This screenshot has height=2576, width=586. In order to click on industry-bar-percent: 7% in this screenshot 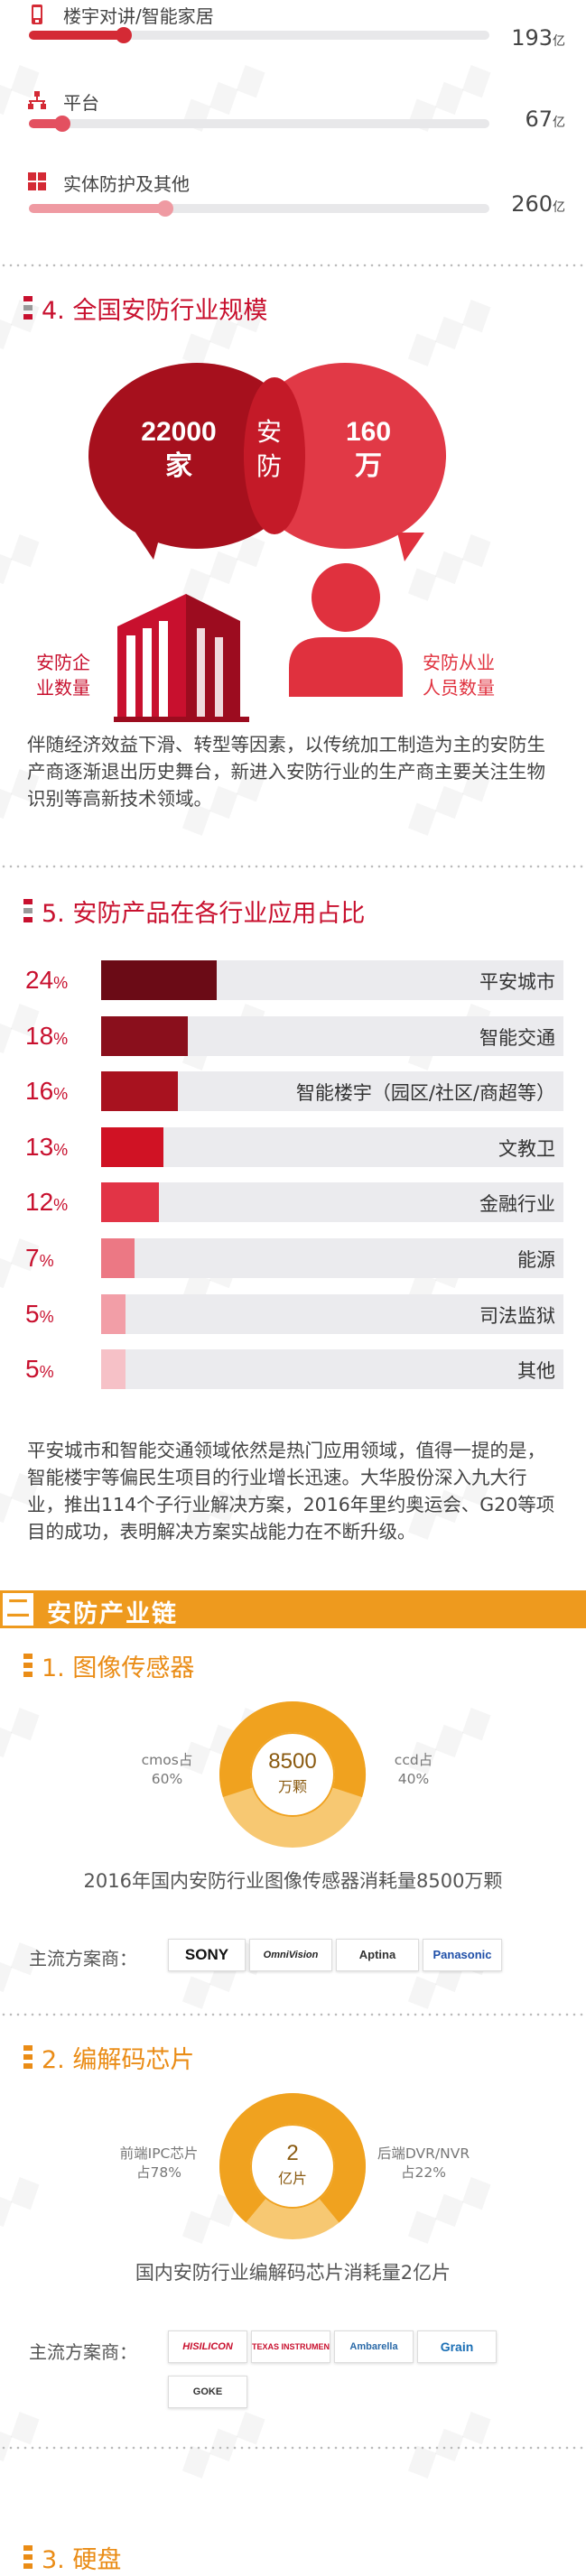, I will do `click(39, 1258)`.